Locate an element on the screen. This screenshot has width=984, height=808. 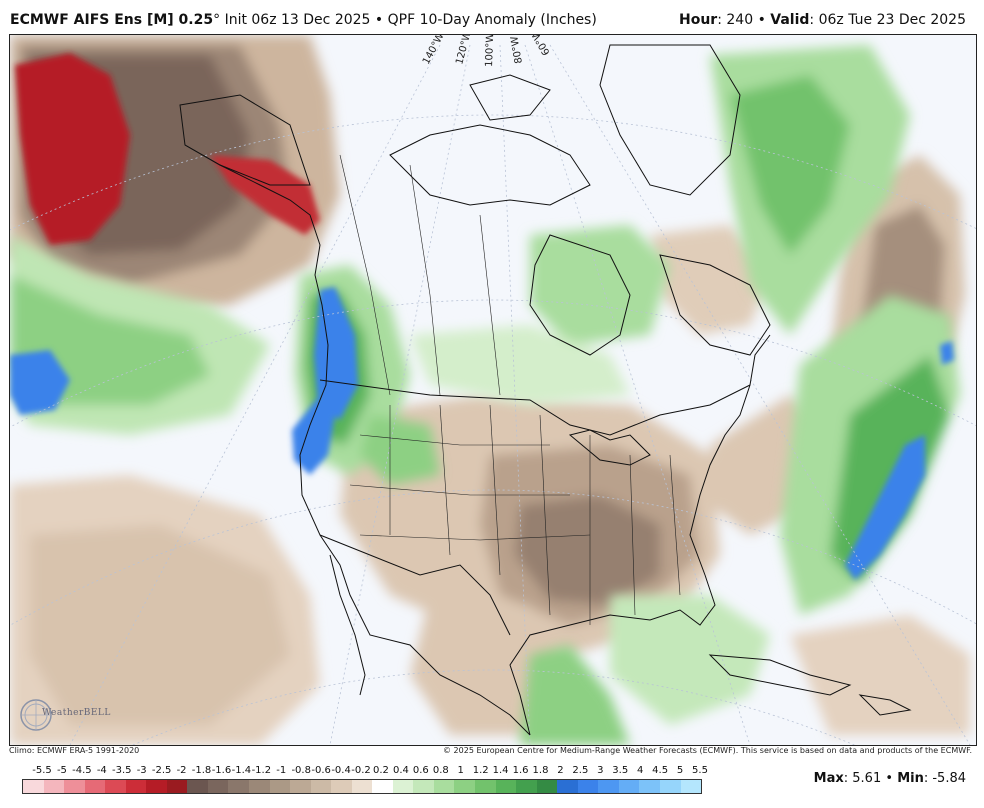
colorbar-tick-label: 1.4 is located at coordinates (500, 770).